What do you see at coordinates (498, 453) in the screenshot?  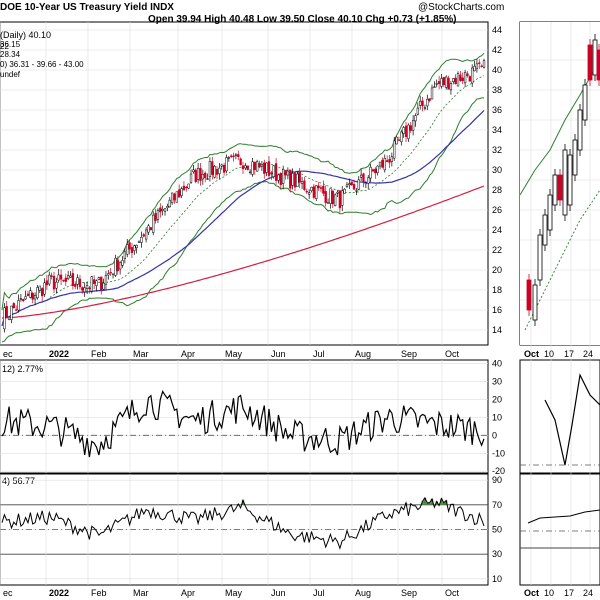 I see `roc-y-tick: -10` at bounding box center [498, 453].